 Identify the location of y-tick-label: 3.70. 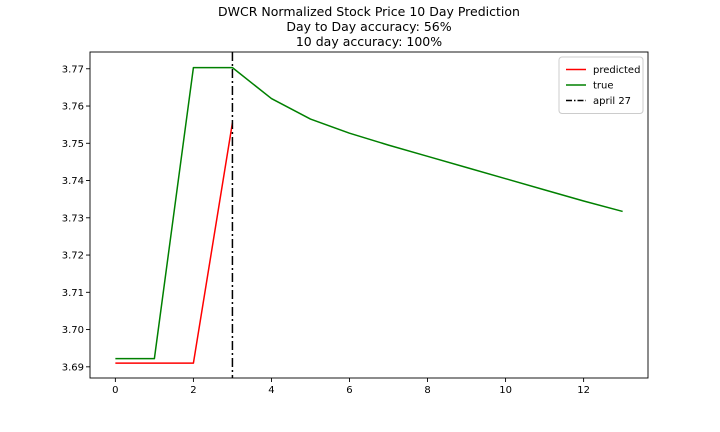
(73, 330).